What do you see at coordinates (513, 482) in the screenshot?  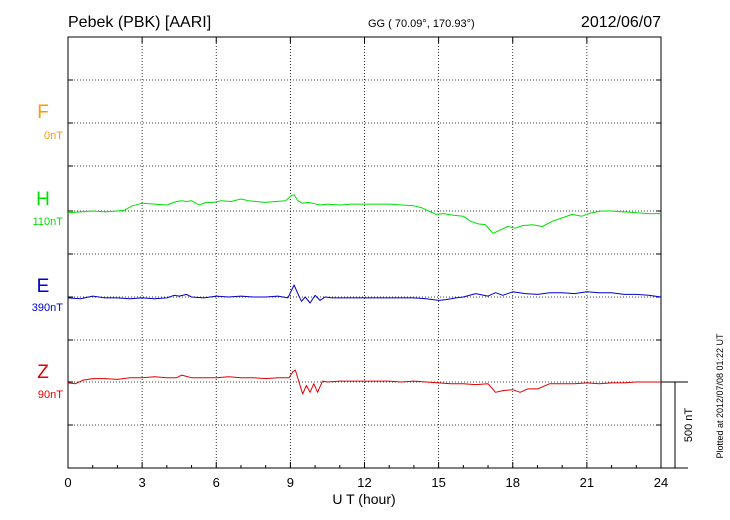 I see `x-tick-label: 18` at bounding box center [513, 482].